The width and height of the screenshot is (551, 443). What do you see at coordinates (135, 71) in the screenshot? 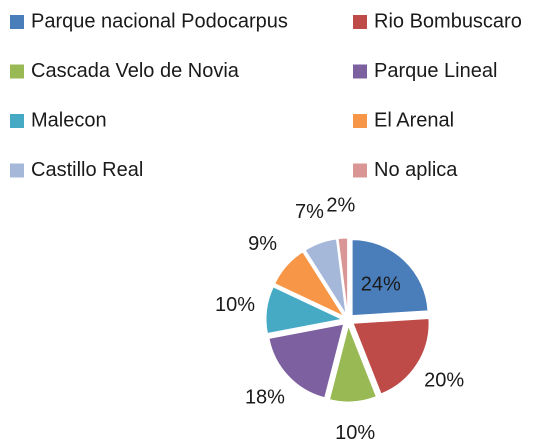
I see `legend-label: Cascada Velo de Novia` at bounding box center [135, 71].